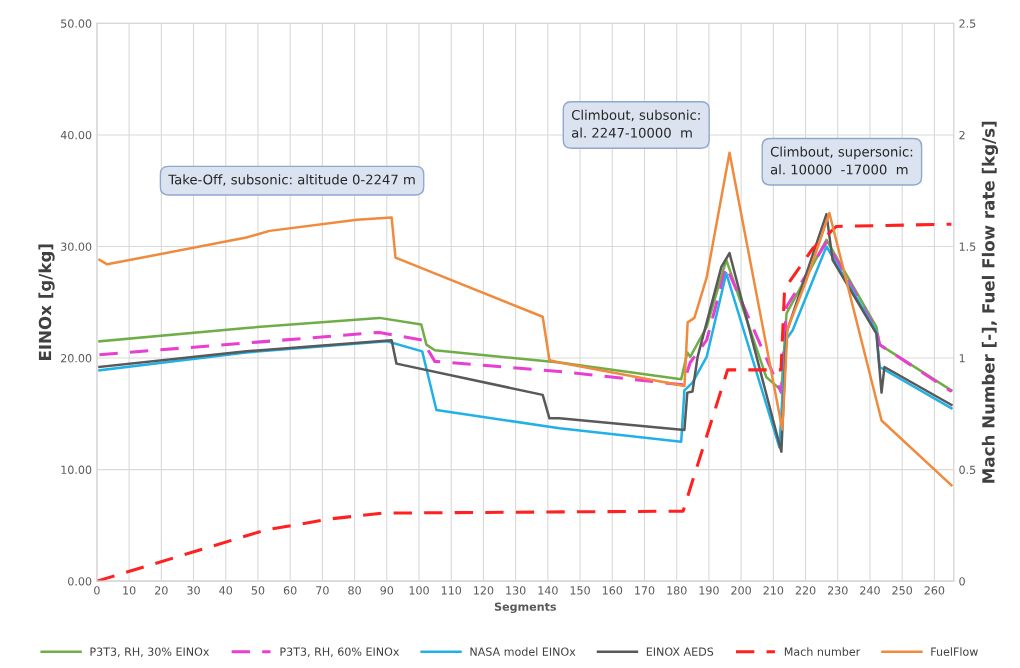 Image resolution: width=1020 pixels, height=668 pixels. I want to click on x-tick-label: 130, so click(516, 590).